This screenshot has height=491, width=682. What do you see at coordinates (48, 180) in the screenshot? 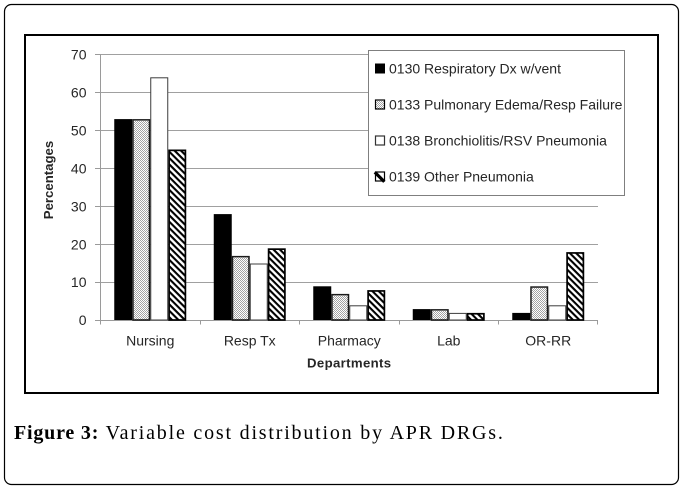
I see `svg-text: Percentages` at bounding box center [48, 180].